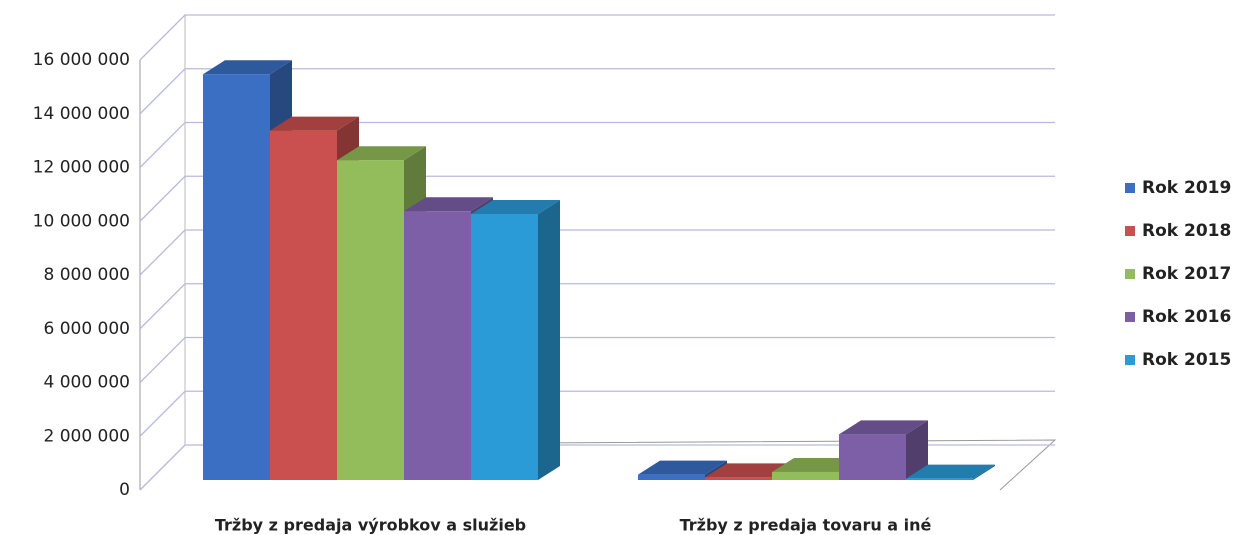  I want to click on y-tick-label: 12 000 000, so click(81, 168).